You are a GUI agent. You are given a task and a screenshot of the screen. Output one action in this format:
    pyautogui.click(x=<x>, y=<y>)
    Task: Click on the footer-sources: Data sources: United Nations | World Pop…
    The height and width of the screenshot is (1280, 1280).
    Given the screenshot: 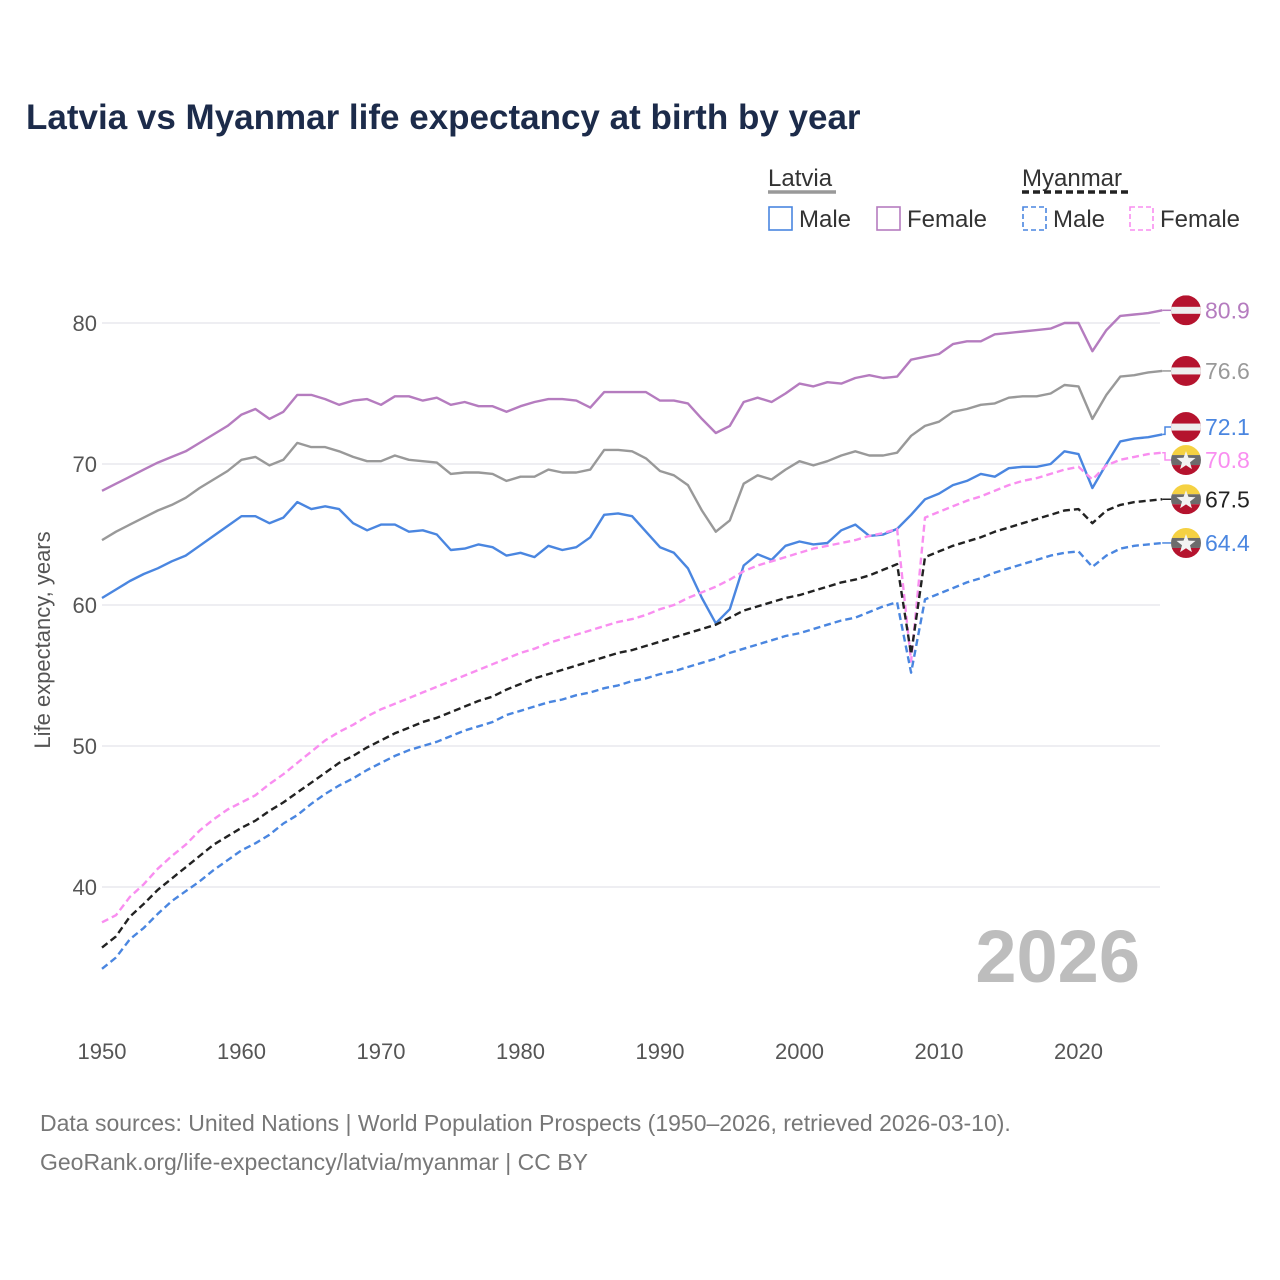 What is the action you would take?
    pyautogui.click(x=525, y=1123)
    